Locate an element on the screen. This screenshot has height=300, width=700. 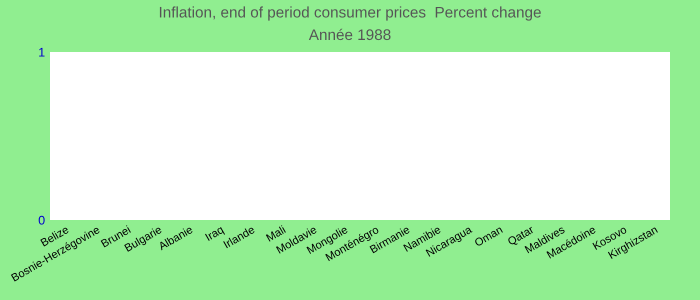
x-tick-label: Iraq is located at coordinates (215, 234).